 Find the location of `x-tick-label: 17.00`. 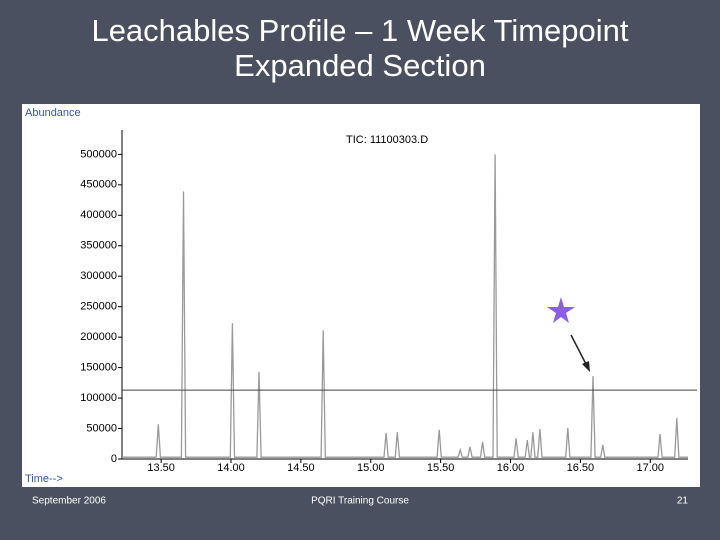

x-tick-label: 17.00 is located at coordinates (651, 468).